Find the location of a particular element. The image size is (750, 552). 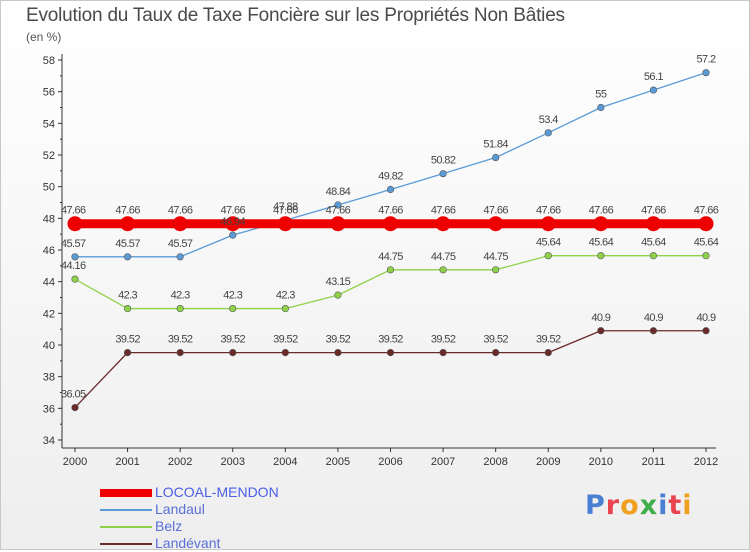

legend-label: Landévant is located at coordinates (188, 543).